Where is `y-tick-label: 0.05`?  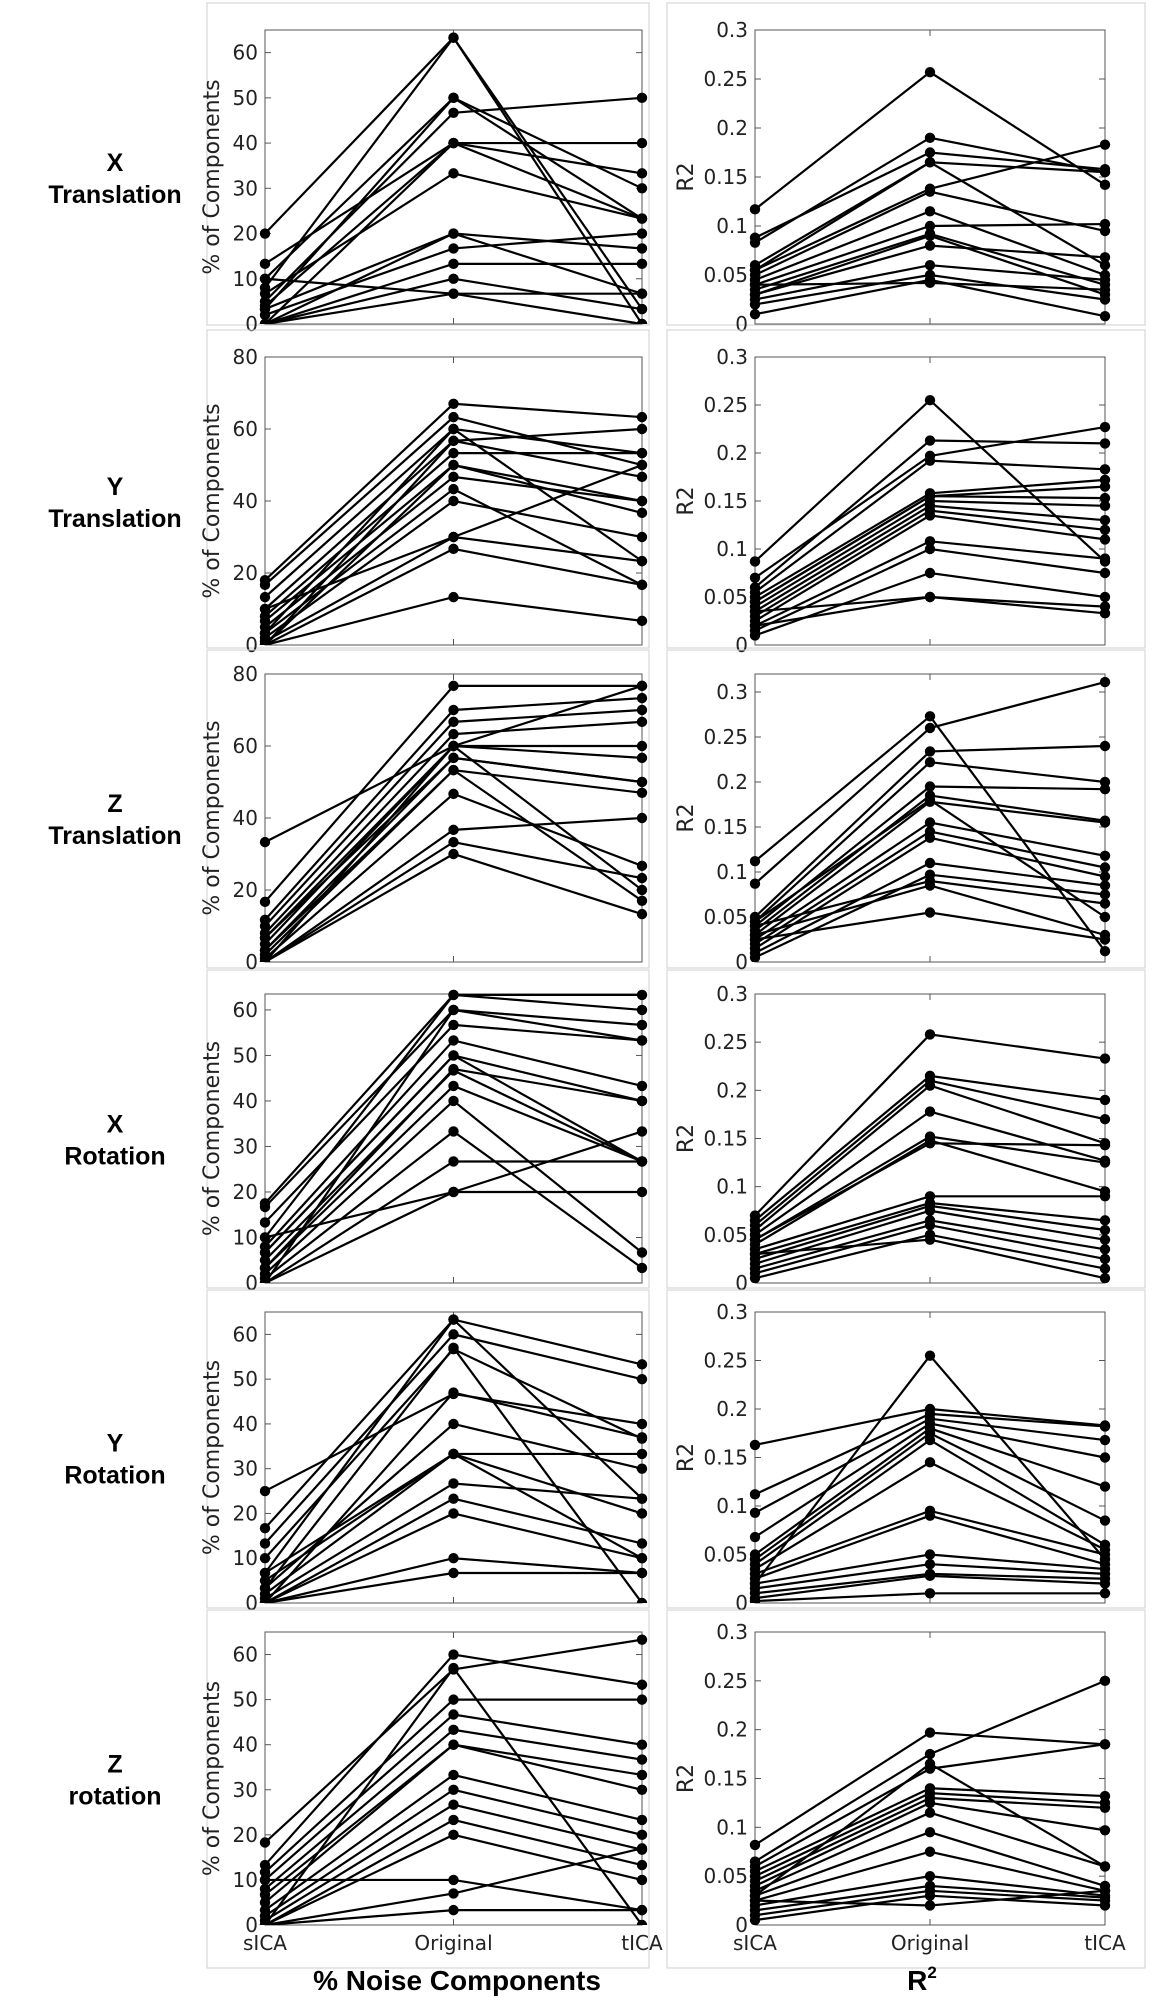 y-tick-label: 0.05 is located at coordinates (725, 1876).